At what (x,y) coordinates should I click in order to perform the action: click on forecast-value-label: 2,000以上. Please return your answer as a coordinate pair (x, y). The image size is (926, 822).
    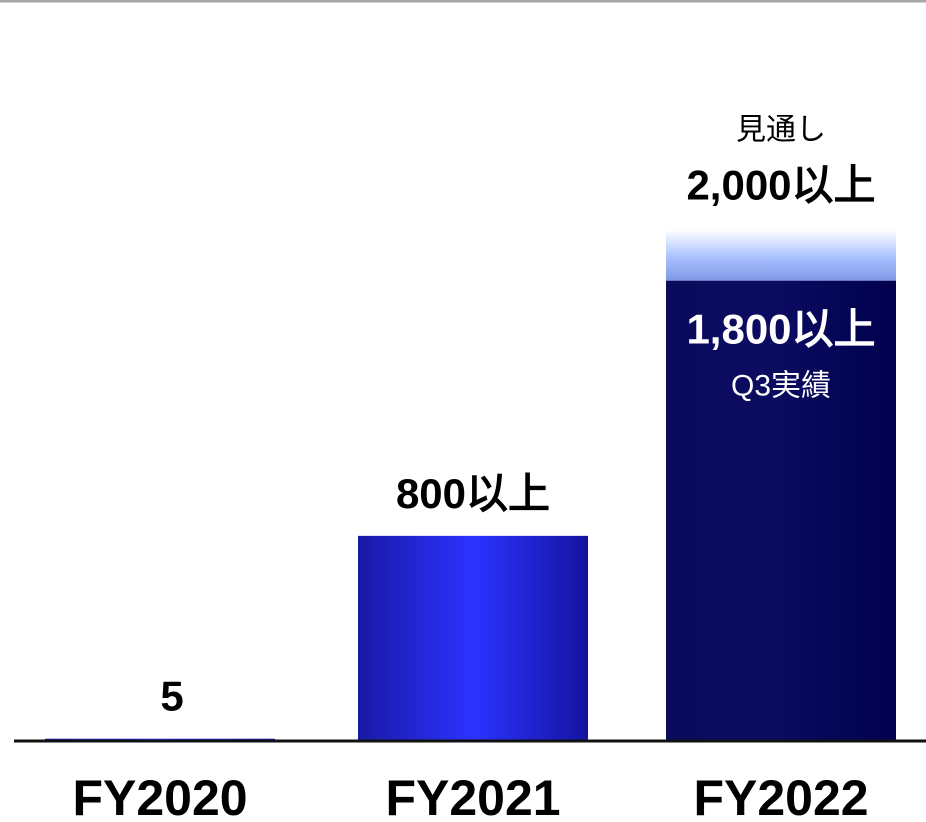
    Looking at the image, I should click on (780, 185).